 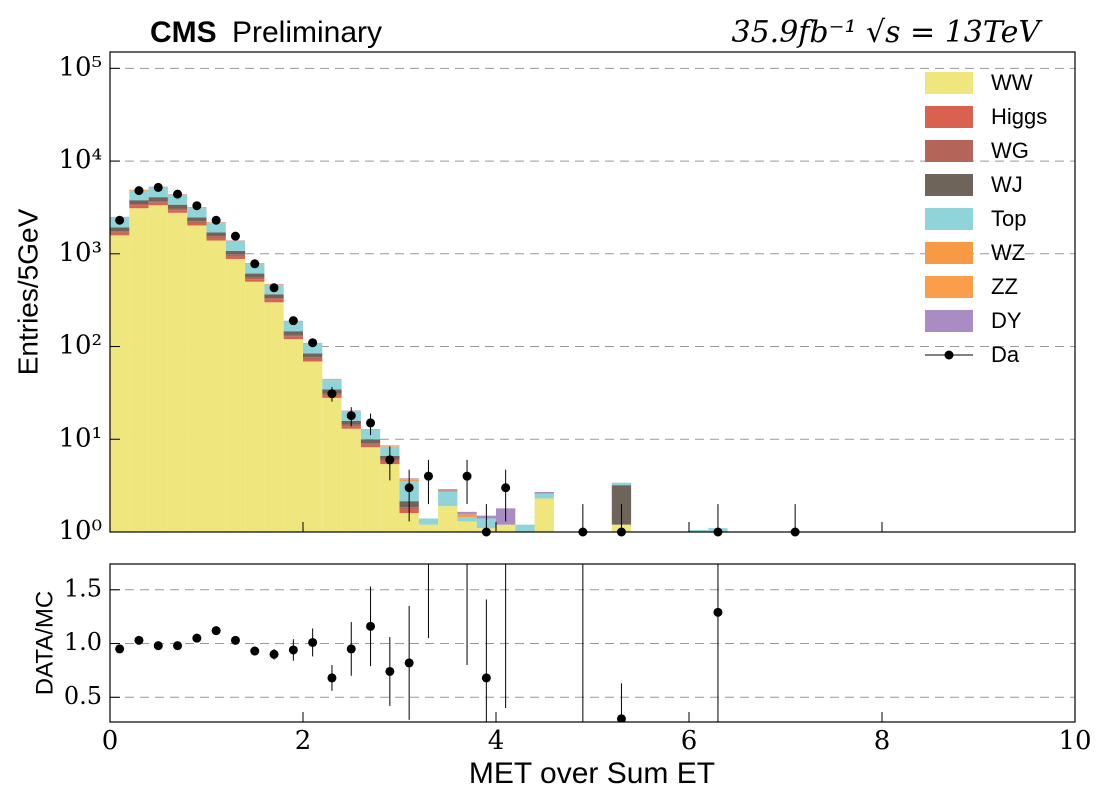 I want to click on y-tick-label: 1.0, so click(x=83, y=642).